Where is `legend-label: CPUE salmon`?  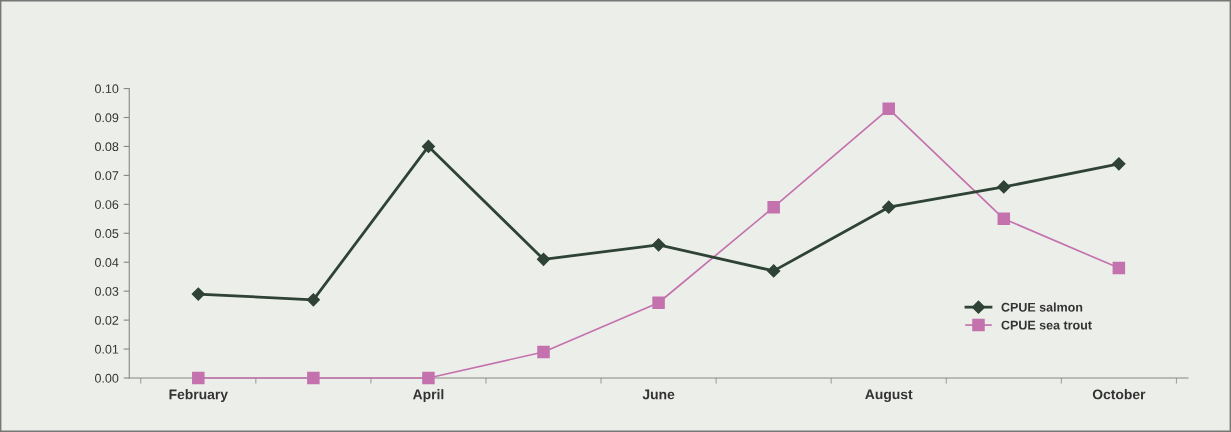
legend-label: CPUE salmon is located at coordinates (1042, 307).